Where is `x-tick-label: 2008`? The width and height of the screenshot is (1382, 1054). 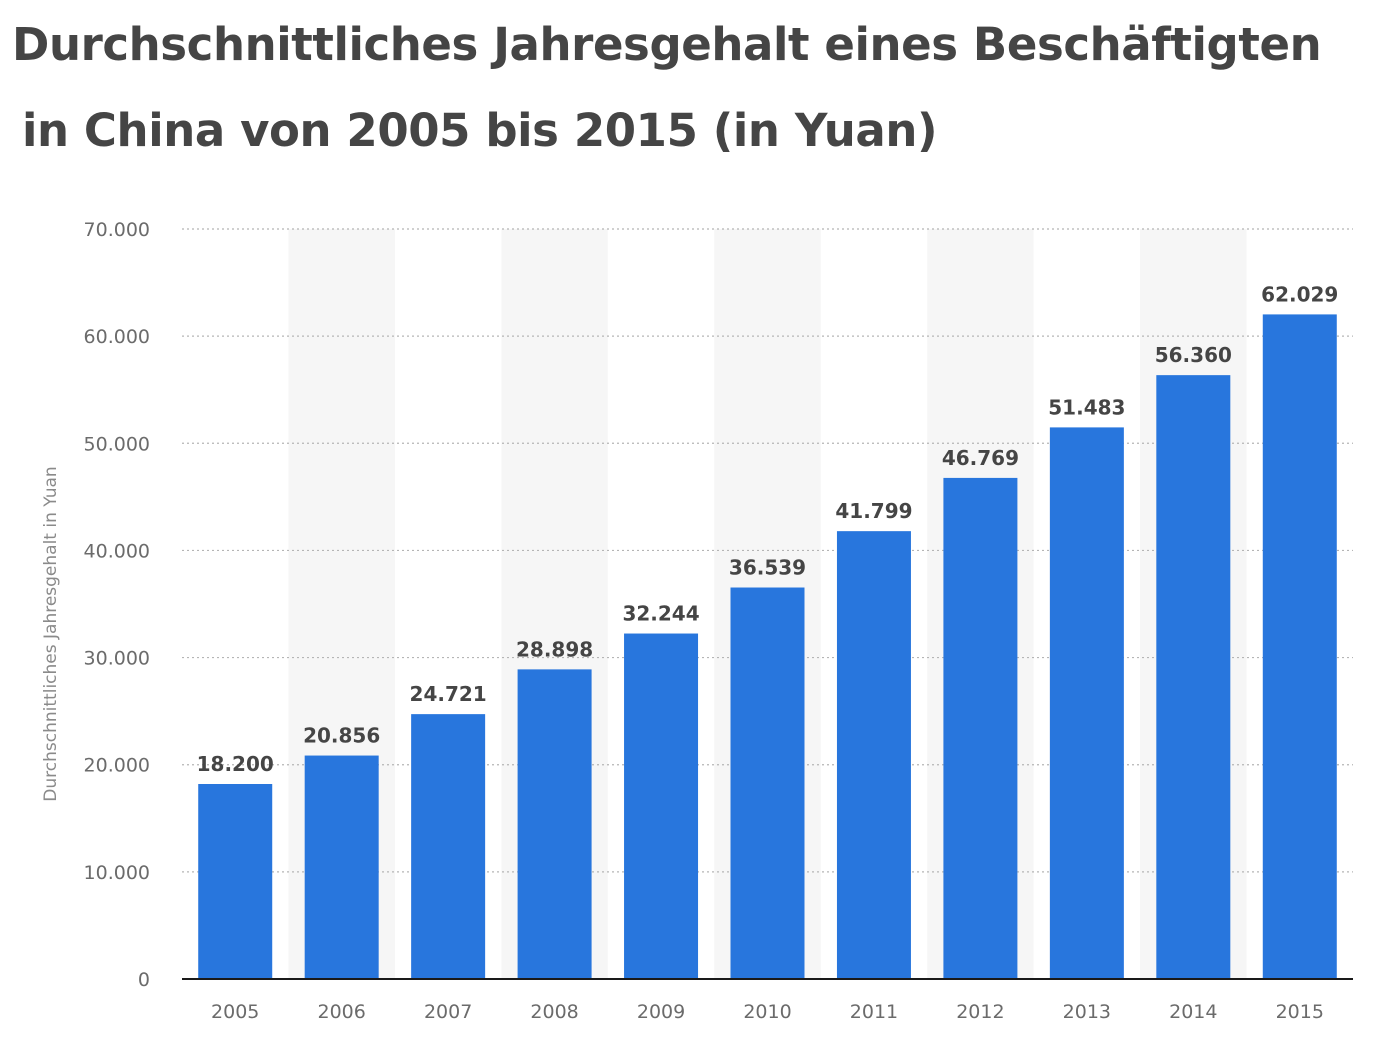
x-tick-label: 2008 is located at coordinates (554, 1012).